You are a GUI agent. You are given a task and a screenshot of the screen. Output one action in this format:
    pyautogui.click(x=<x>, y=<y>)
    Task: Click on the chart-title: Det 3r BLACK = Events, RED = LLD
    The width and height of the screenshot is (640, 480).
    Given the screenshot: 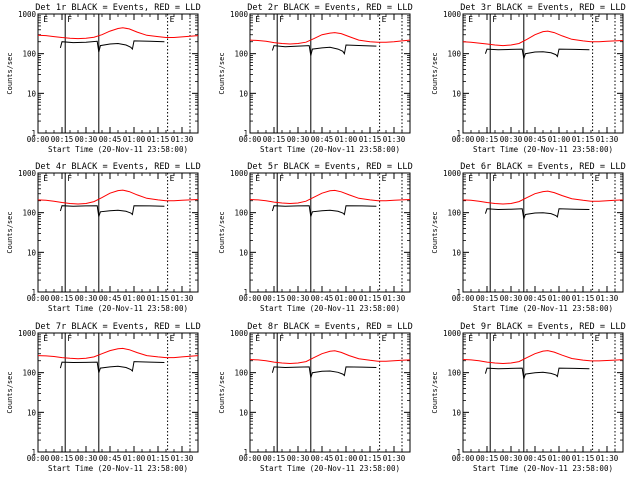 What is the action you would take?
    pyautogui.click(x=543, y=8)
    